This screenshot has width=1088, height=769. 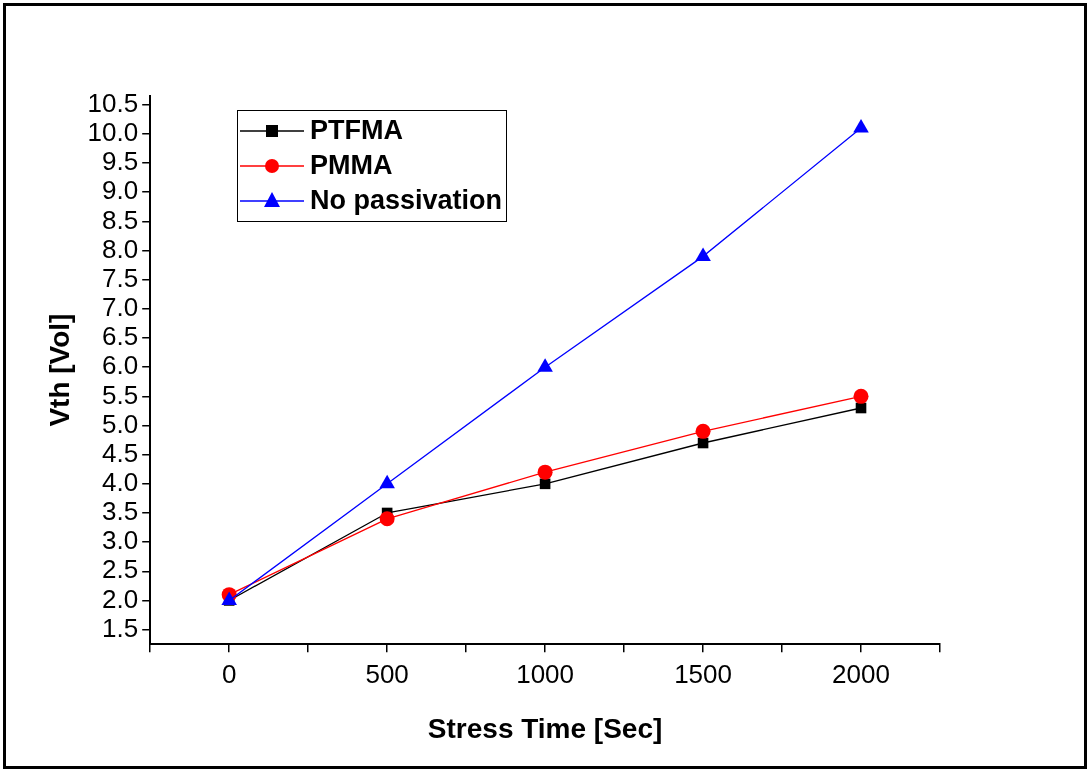 What do you see at coordinates (120, 569) in the screenshot?
I see `y-tick-label: 2.5` at bounding box center [120, 569].